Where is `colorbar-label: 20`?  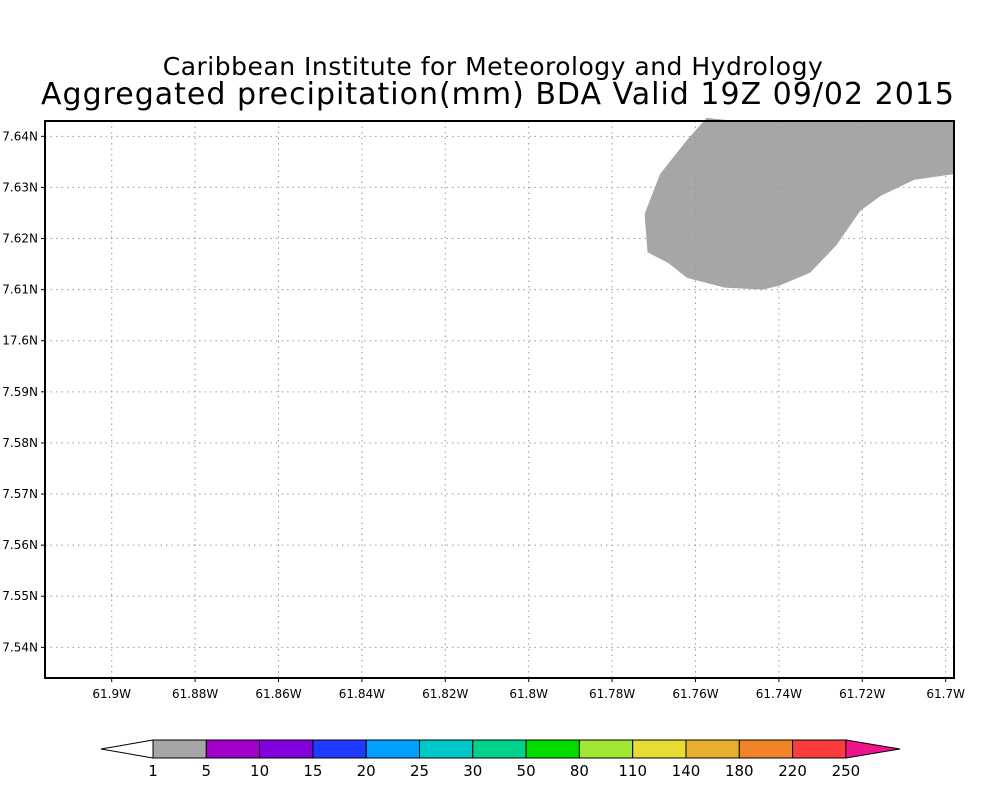 colorbar-label: 20 is located at coordinates (366, 771).